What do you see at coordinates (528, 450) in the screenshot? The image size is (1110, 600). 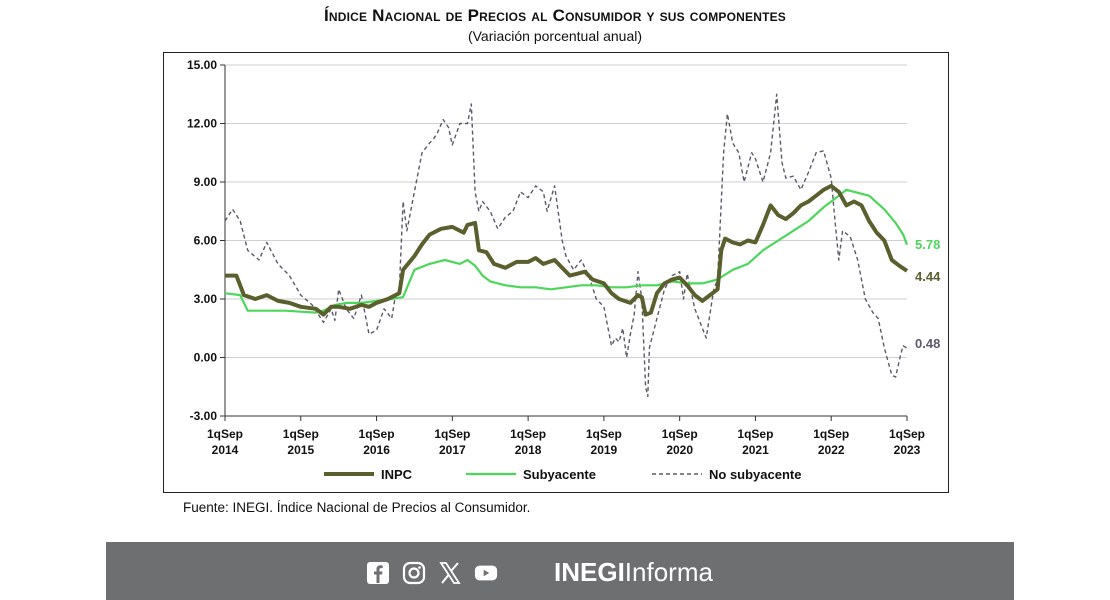 I see `x-tick-label: 2018` at bounding box center [528, 450].